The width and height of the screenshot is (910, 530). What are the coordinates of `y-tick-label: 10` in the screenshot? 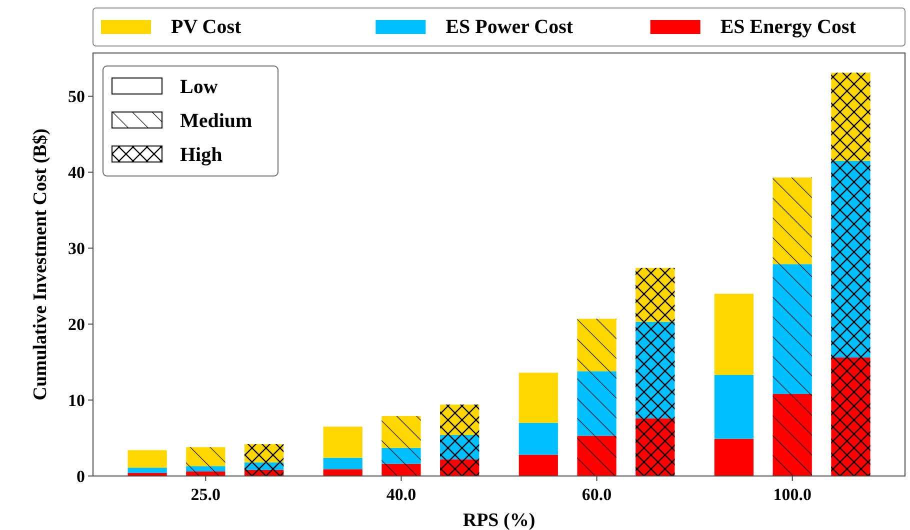 It's located at (76, 400).